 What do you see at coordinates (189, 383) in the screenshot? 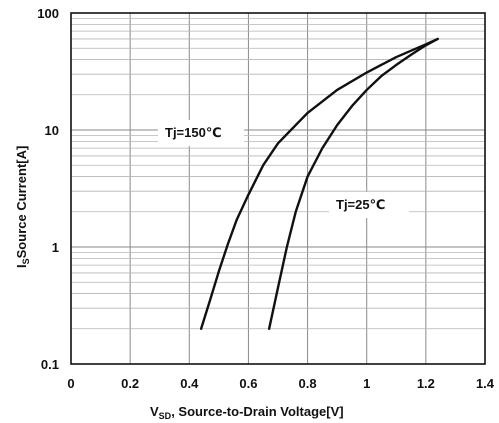
I see `x-tick-label: 0.4` at bounding box center [189, 383].